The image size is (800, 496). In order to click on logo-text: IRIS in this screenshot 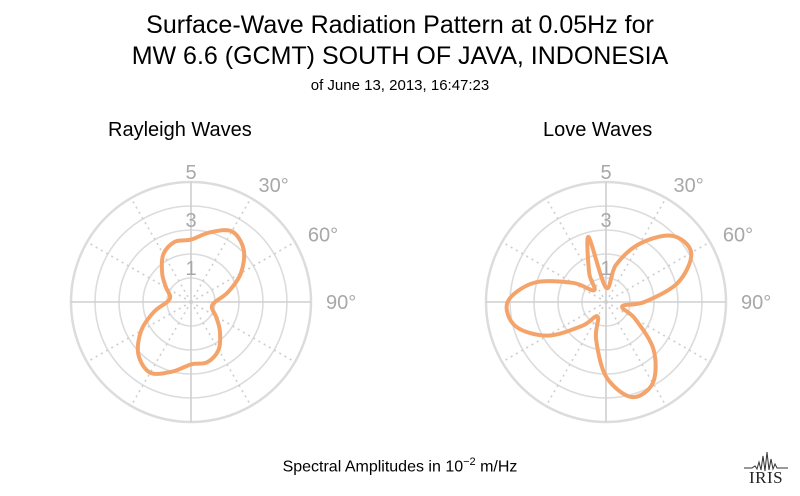, I will do `click(766, 477)`.